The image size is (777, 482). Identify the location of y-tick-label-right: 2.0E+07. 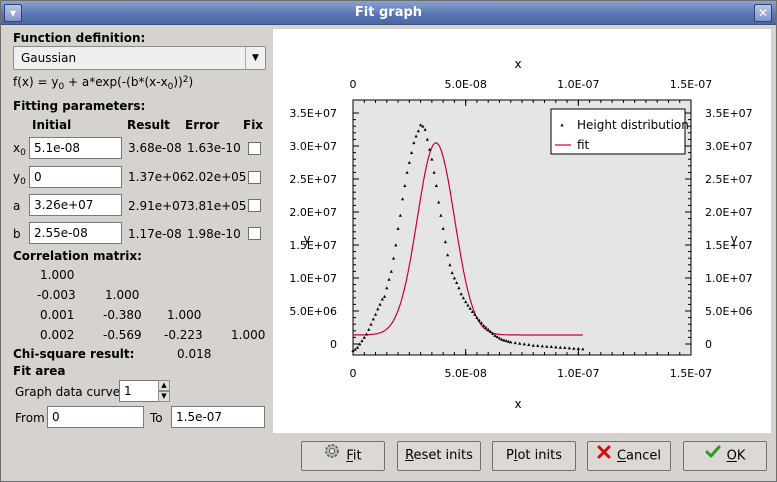
(729, 212).